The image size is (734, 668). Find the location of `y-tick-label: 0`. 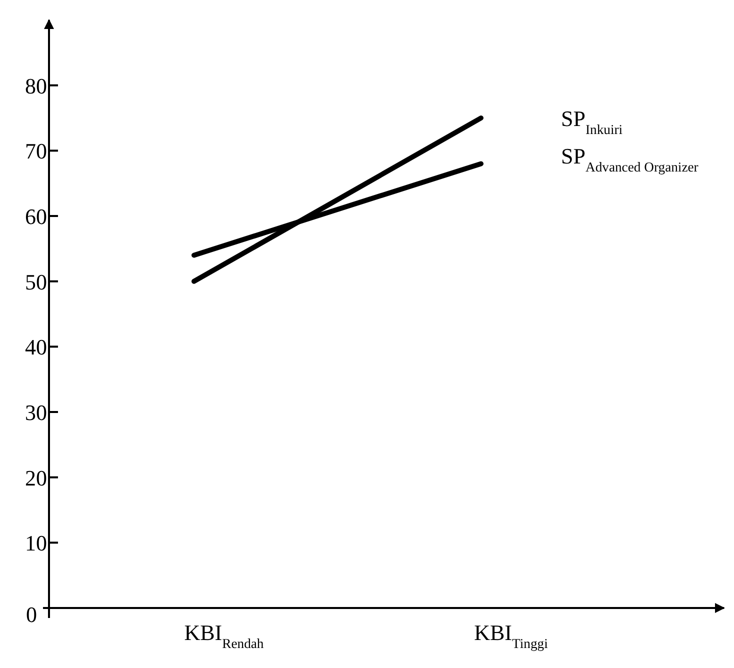

y-tick-label: 0 is located at coordinates (31, 614).